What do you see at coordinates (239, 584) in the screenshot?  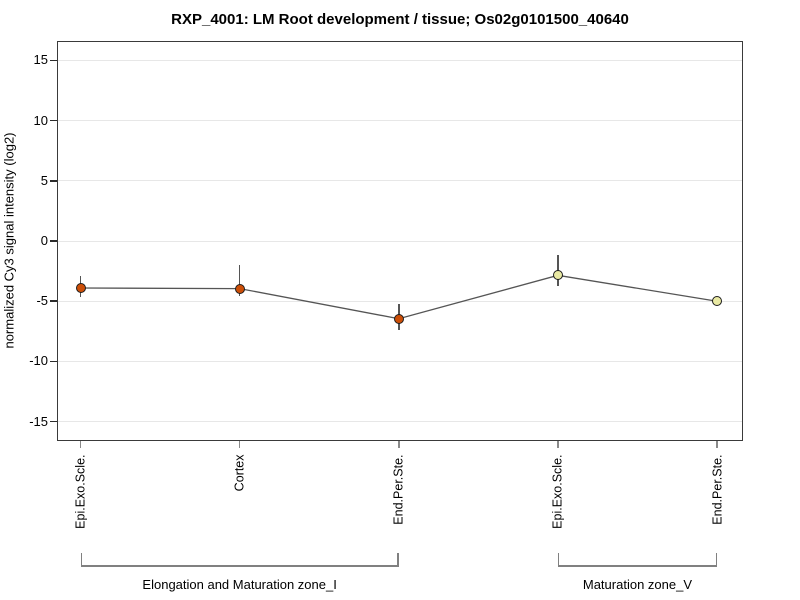 I see `group-label: Elongation and Maturation zone_I` at bounding box center [239, 584].